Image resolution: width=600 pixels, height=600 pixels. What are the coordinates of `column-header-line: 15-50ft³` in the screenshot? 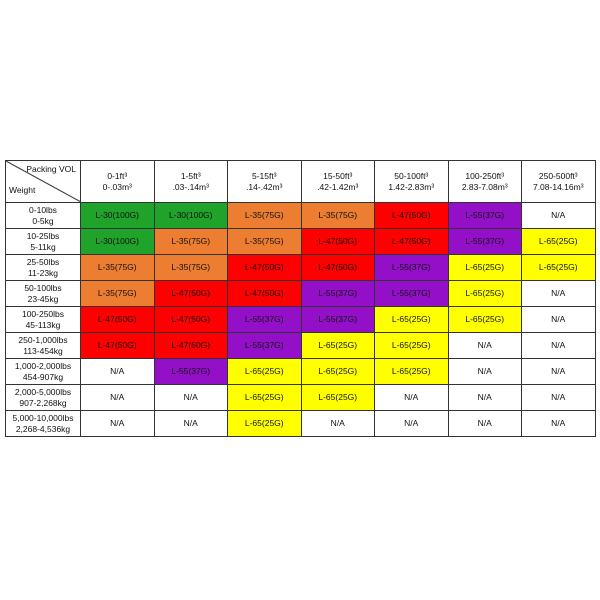 It's located at (338, 175).